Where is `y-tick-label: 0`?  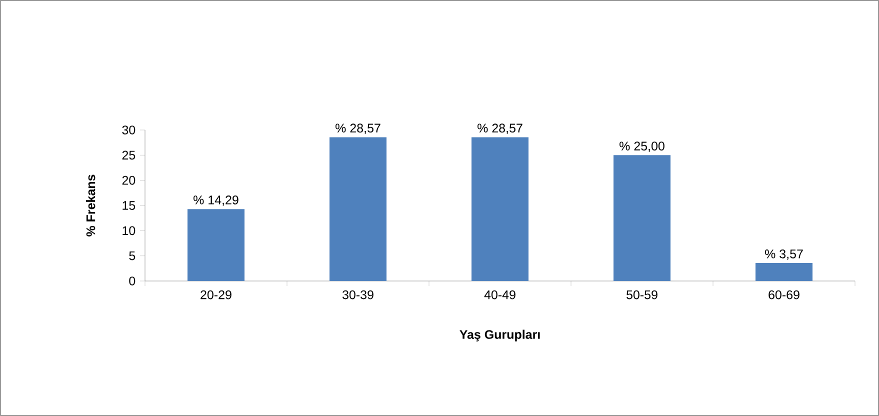
y-tick-label: 0 is located at coordinates (132, 281).